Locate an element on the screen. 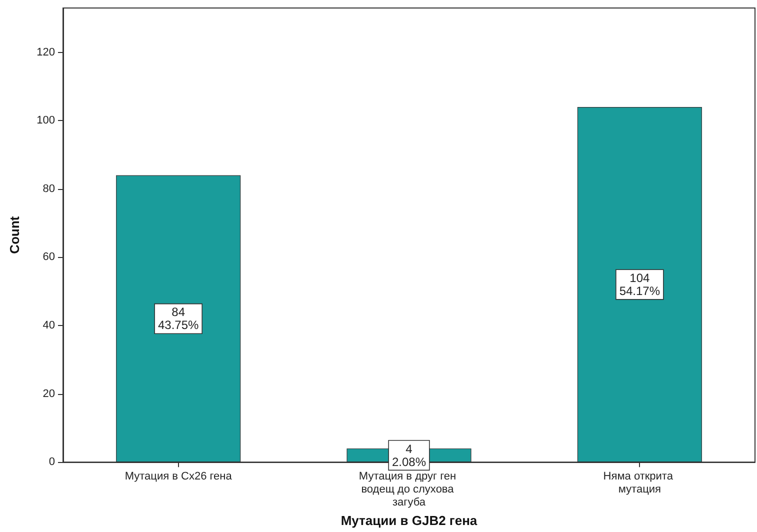 Image resolution: width=757 pixels, height=532 pixels. data-label: 104 54.17% is located at coordinates (639, 284).